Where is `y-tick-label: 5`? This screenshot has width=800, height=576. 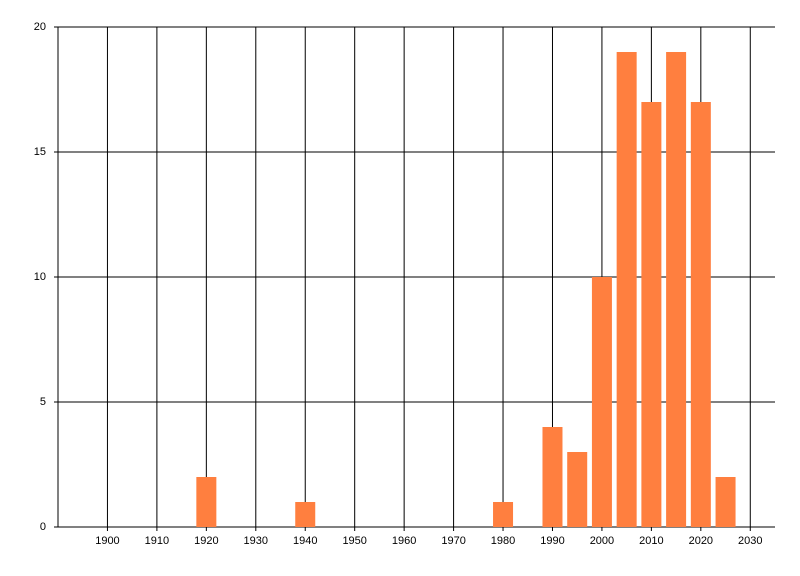 y-tick-label: 5 is located at coordinates (43, 402).